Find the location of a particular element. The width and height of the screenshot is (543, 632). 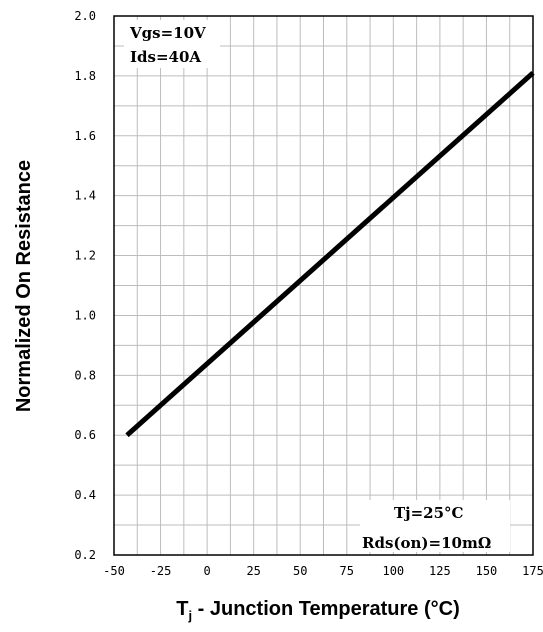

y-tick-label: 1.4 is located at coordinates (85, 196).